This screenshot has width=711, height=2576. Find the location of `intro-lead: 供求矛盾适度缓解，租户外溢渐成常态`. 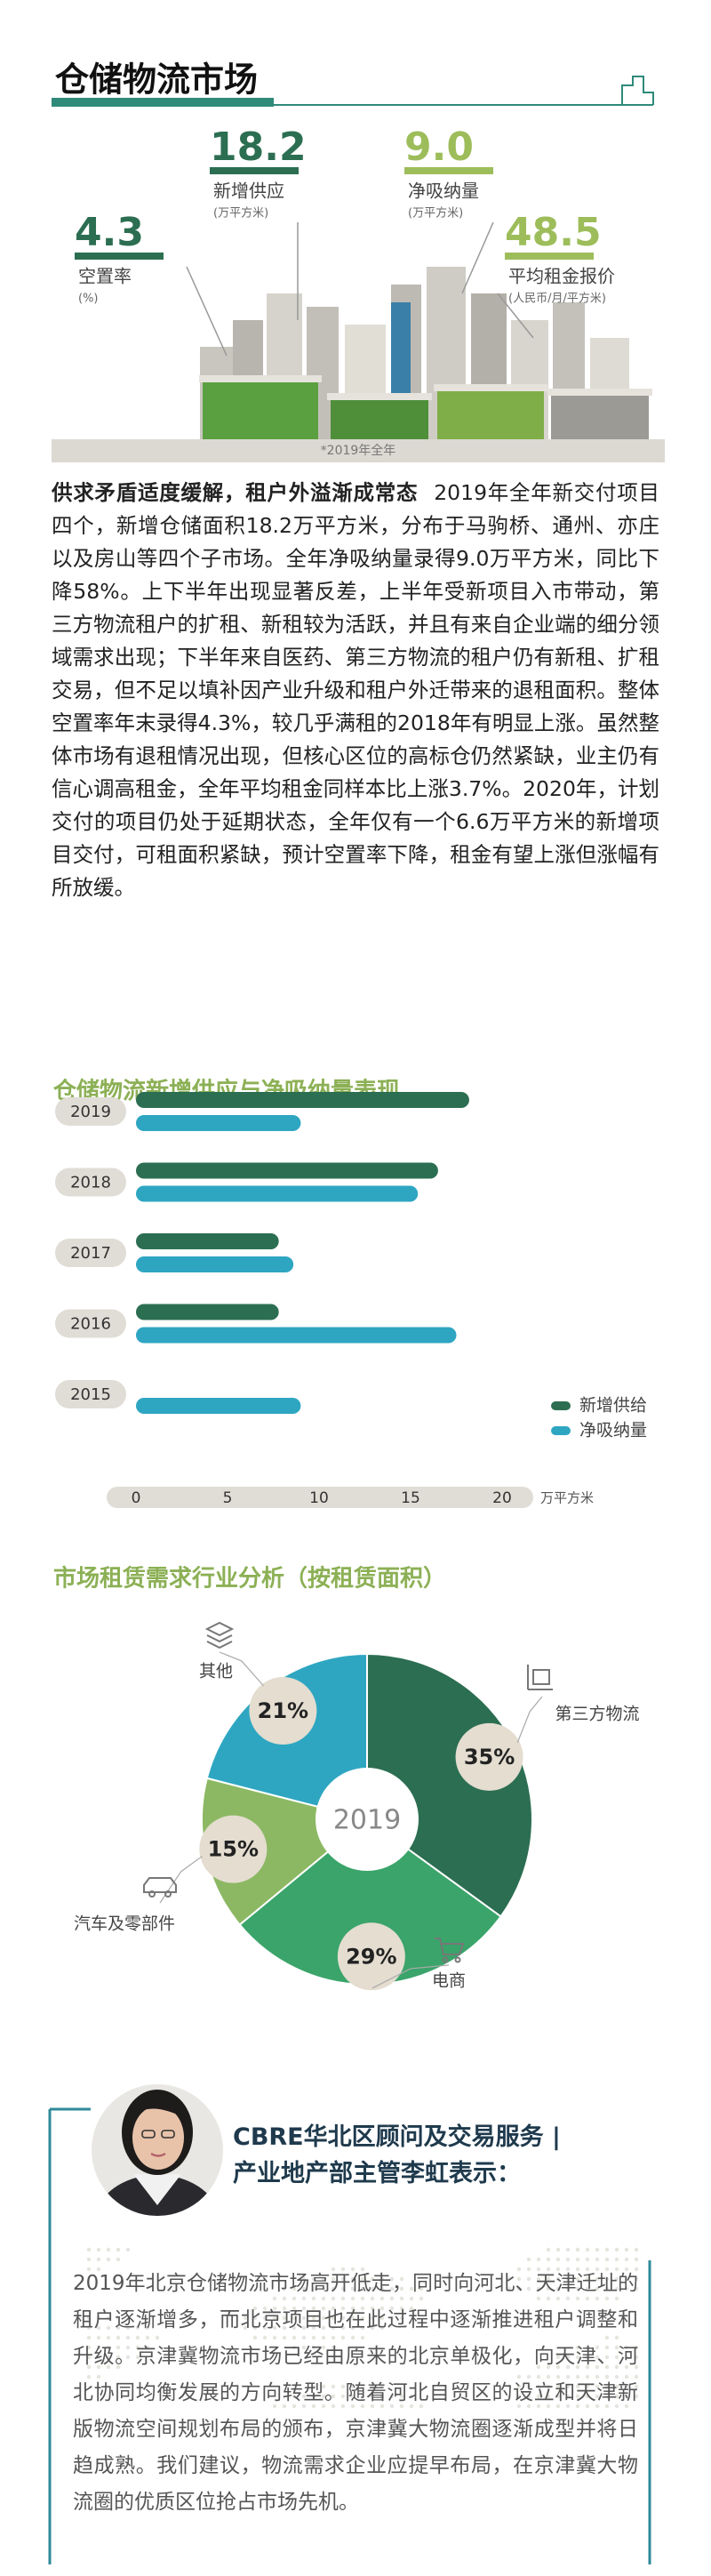

intro-lead: 供求矛盾适度缓解，租户外溢渐成常态 is located at coordinates (235, 492).